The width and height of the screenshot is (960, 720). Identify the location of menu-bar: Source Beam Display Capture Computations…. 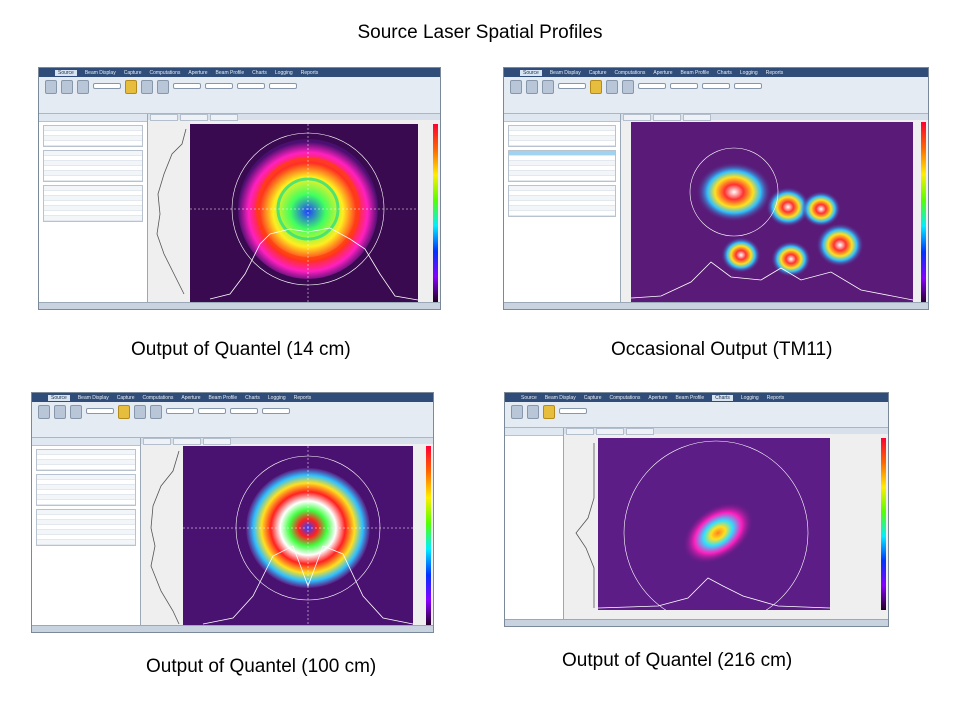
(716, 72).